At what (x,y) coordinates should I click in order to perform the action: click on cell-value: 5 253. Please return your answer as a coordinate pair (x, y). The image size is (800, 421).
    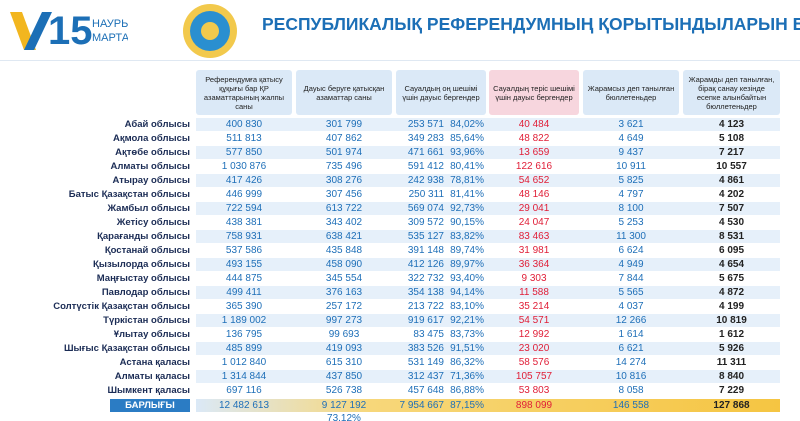
    Looking at the image, I should click on (631, 222).